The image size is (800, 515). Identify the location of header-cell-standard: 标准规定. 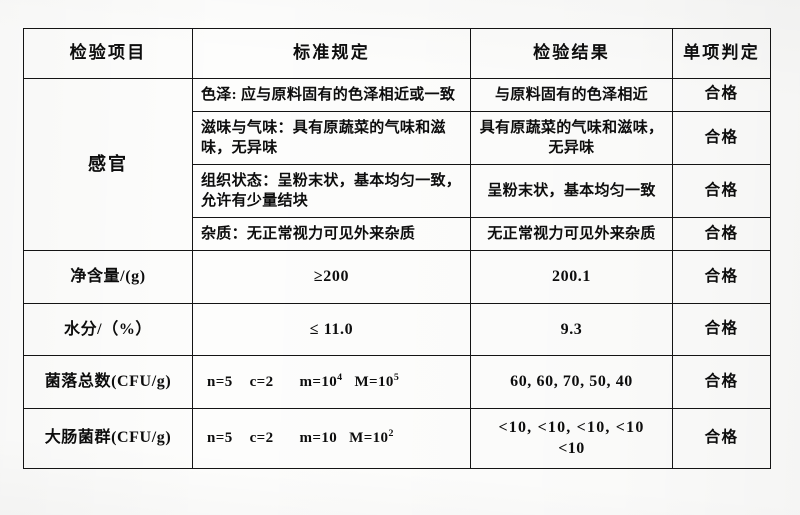
(331, 53).